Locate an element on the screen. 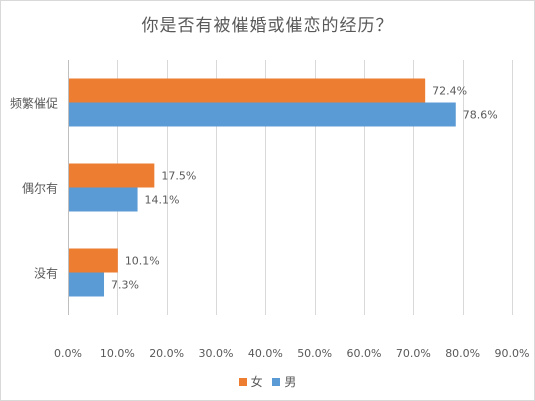 This screenshot has height=401, width=535. x-tick-label-30: 30.0% is located at coordinates (216, 353).